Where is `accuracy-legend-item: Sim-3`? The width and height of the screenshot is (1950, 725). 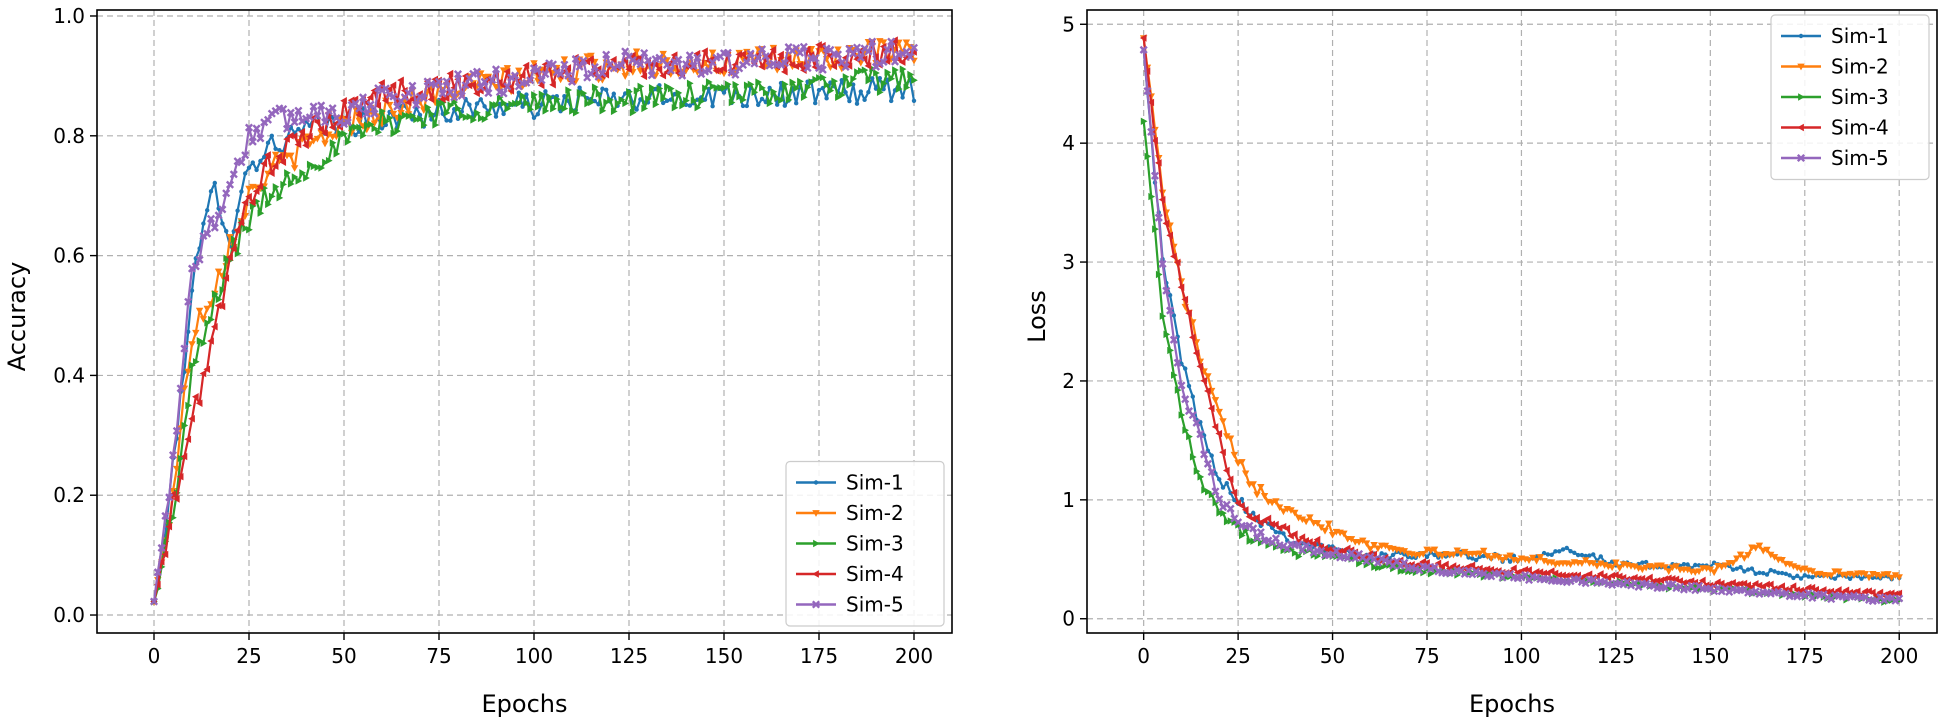
accuracy-legend-item: Sim-3 is located at coordinates (850, 544).